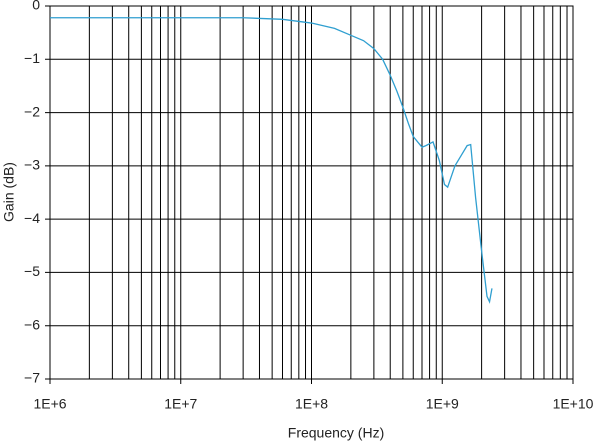 This screenshot has height=443, width=593. What do you see at coordinates (9, 192) in the screenshot?
I see `y-axis-title: Gain (dB)` at bounding box center [9, 192].